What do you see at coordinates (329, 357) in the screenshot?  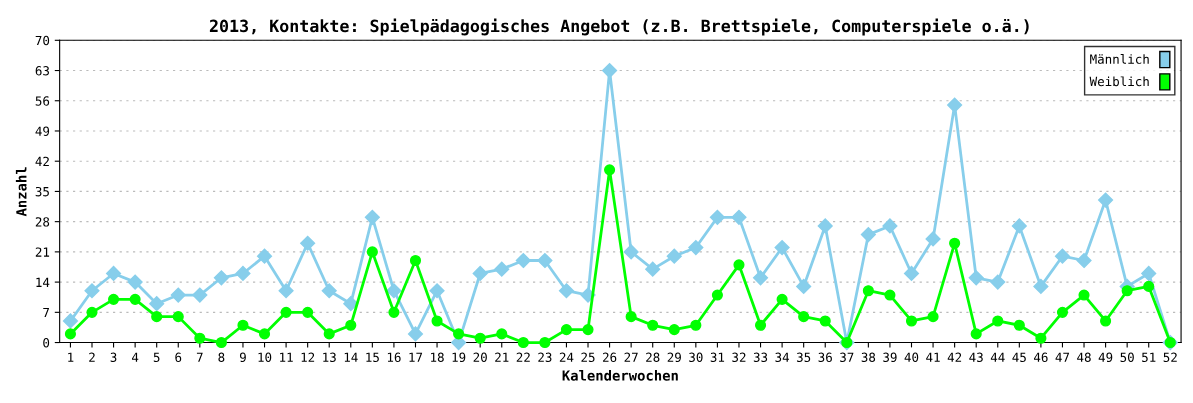 I see `x-tick-label: 13` at bounding box center [329, 357].